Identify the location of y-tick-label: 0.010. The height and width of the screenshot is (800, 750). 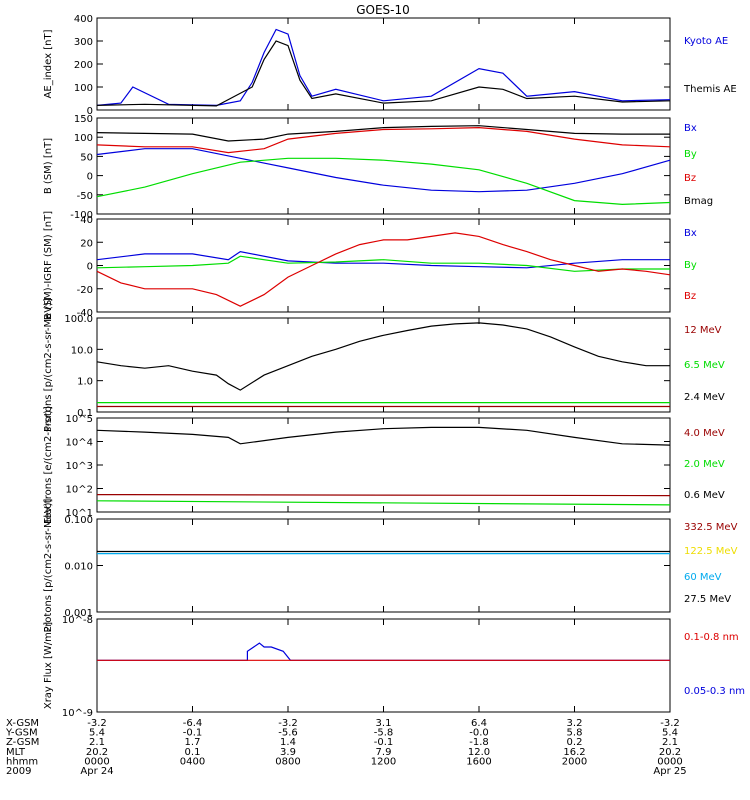
(78, 567).